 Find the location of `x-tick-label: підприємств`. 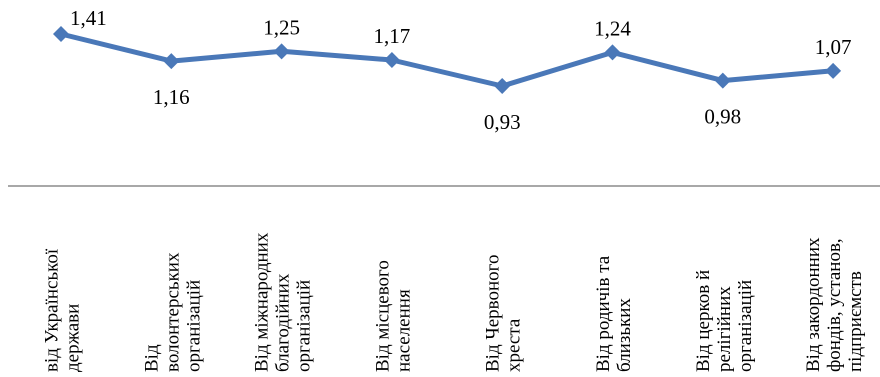

x-tick-label: підприємств is located at coordinates (855, 321).